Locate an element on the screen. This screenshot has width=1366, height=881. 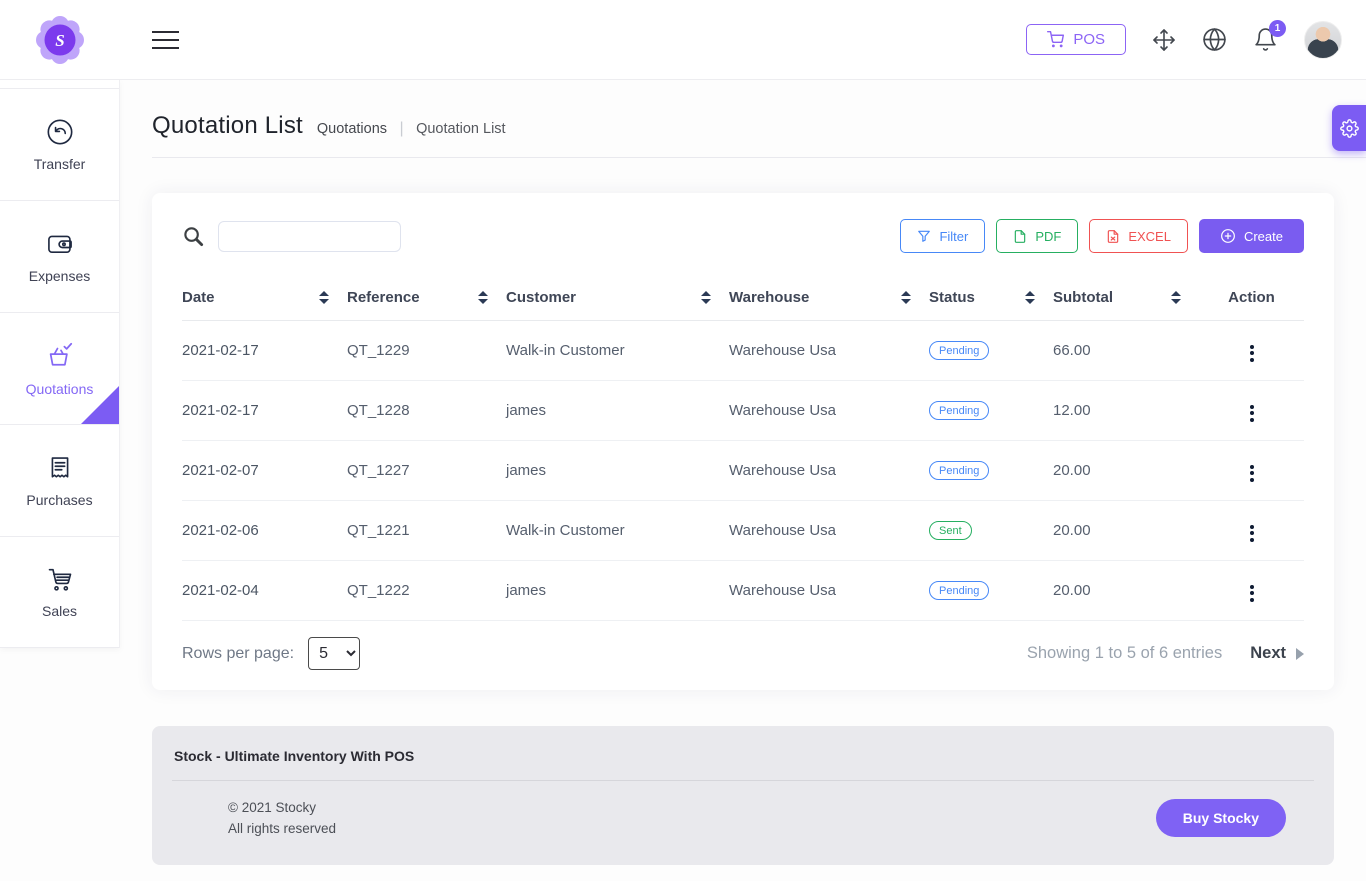
sidebar-item-quotations: Quotations is located at coordinates (59, 368).